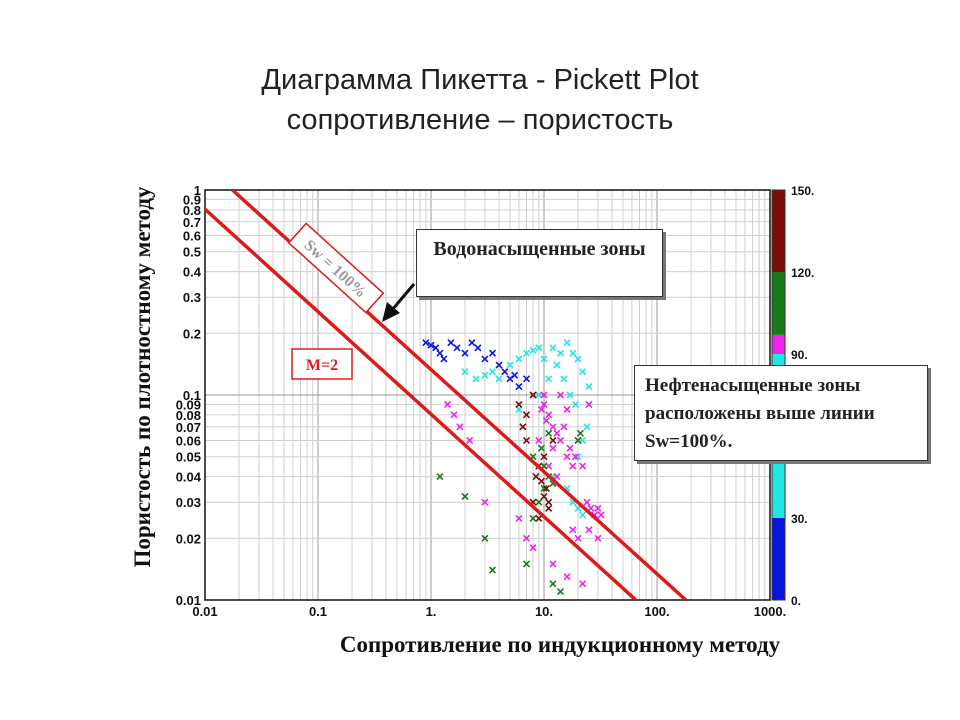 The height and width of the screenshot is (720, 960). Describe the element at coordinates (188, 538) in the screenshot. I see `y-tick-label: 0.02` at that location.